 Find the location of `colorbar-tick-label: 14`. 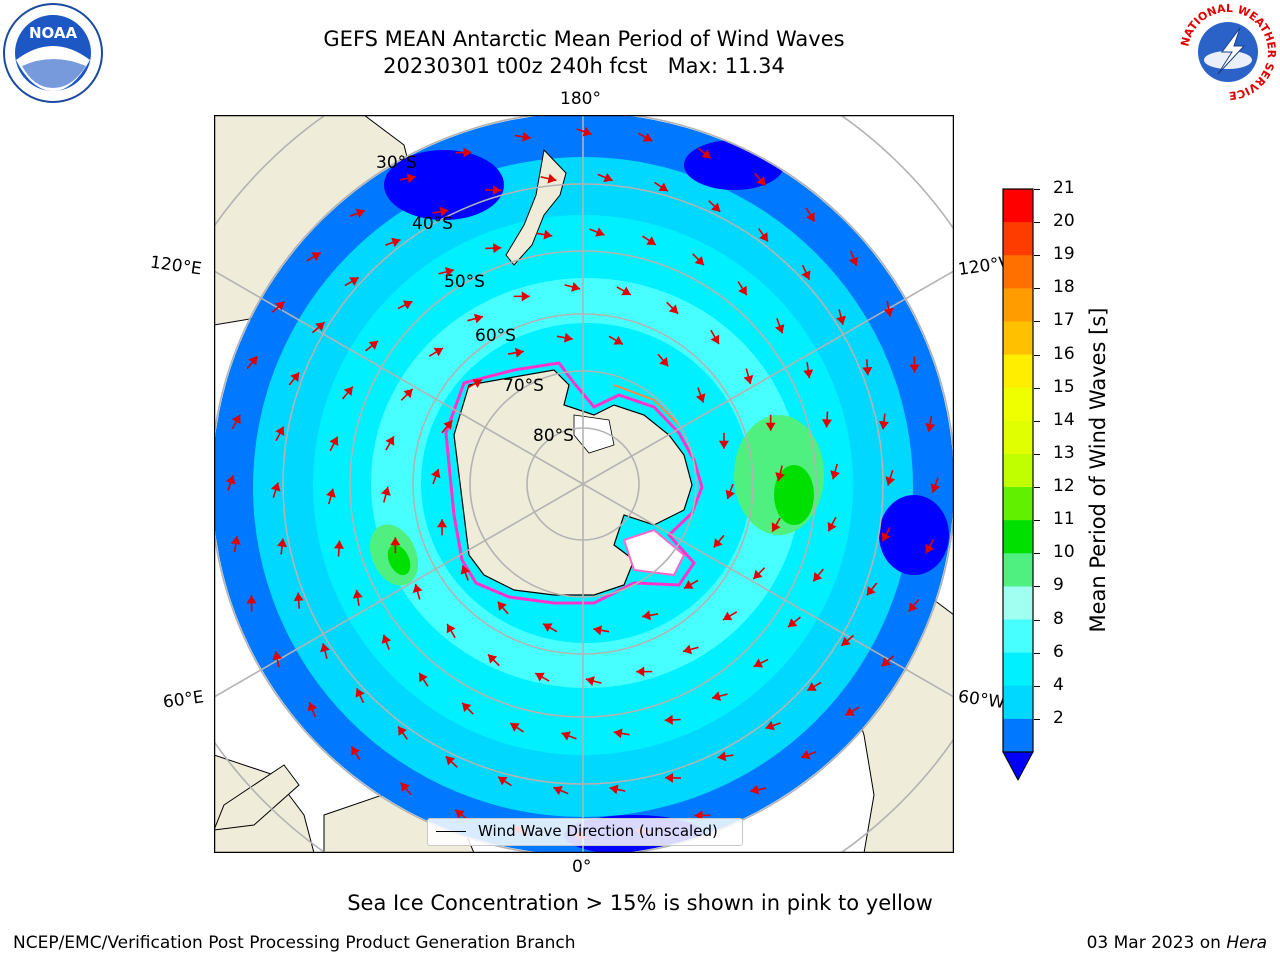

colorbar-tick-label: 14 is located at coordinates (1064, 419).